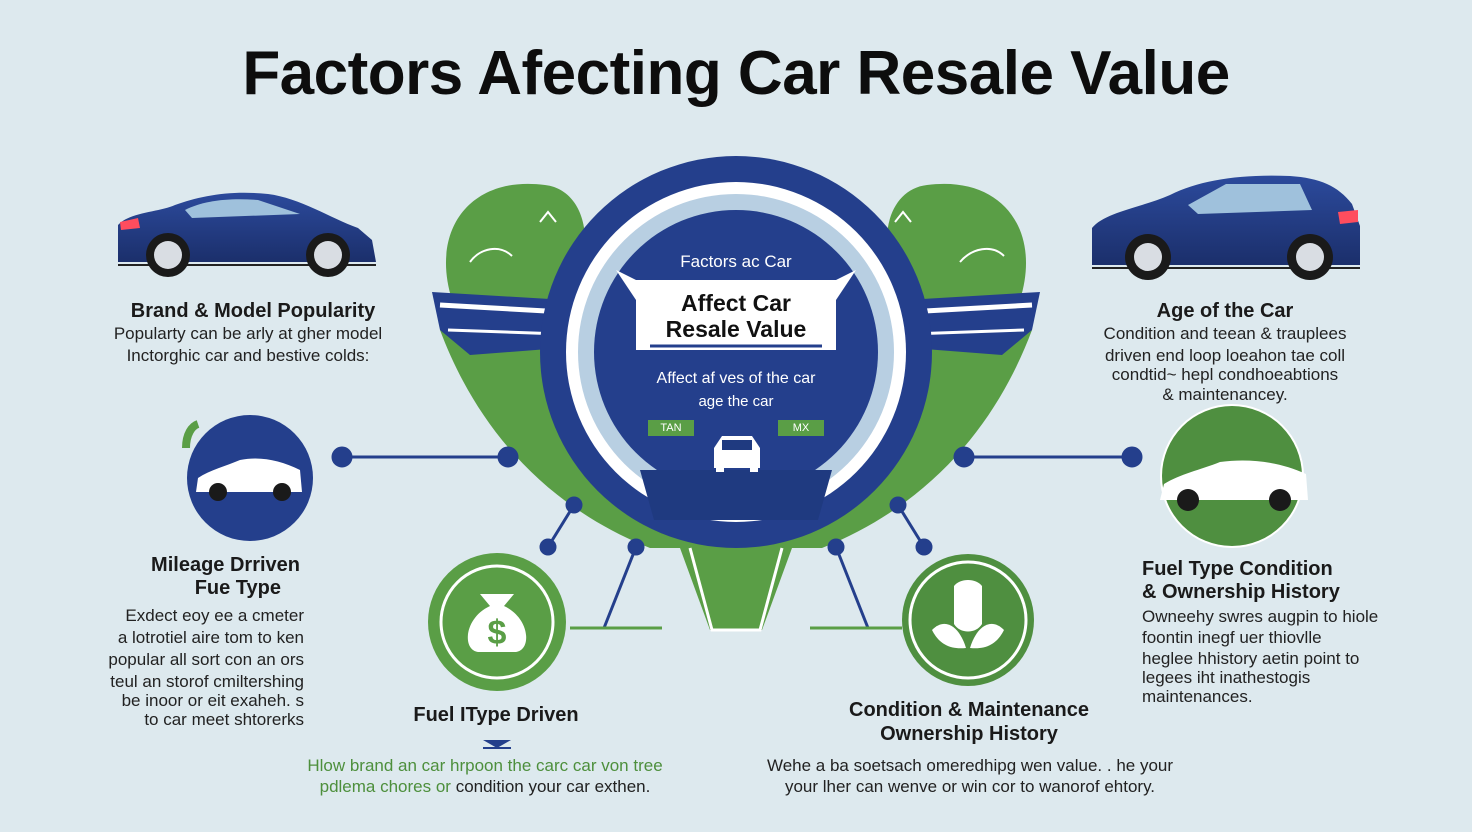  What do you see at coordinates (969, 710) in the screenshot?
I see `condition-heading-1: Condition & Maintenance` at bounding box center [969, 710].